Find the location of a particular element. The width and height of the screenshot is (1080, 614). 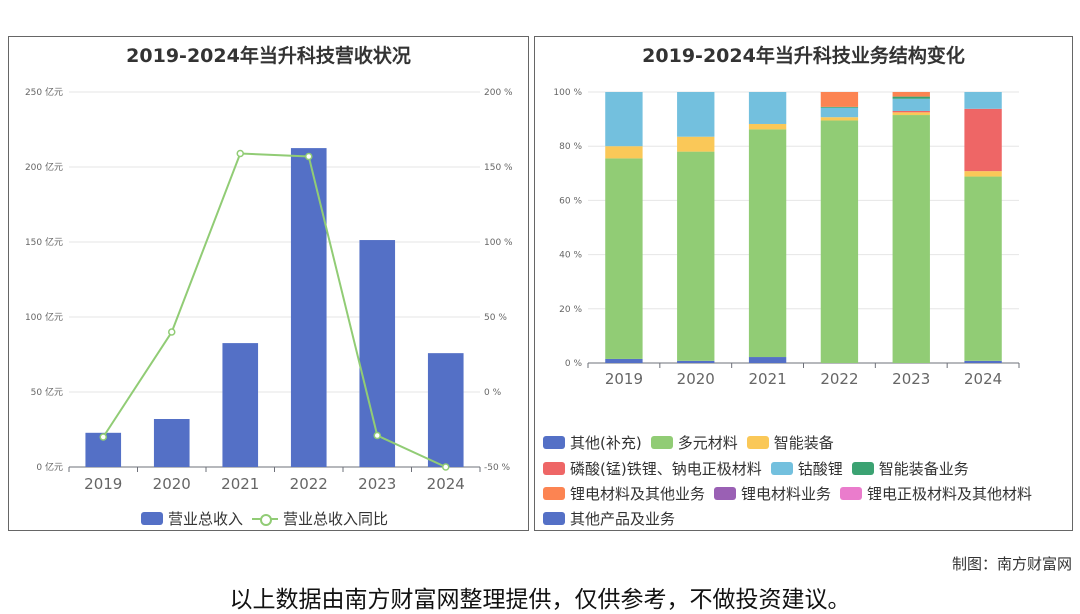

right-axis-tick-label: 50 % is located at coordinates (495, 318).